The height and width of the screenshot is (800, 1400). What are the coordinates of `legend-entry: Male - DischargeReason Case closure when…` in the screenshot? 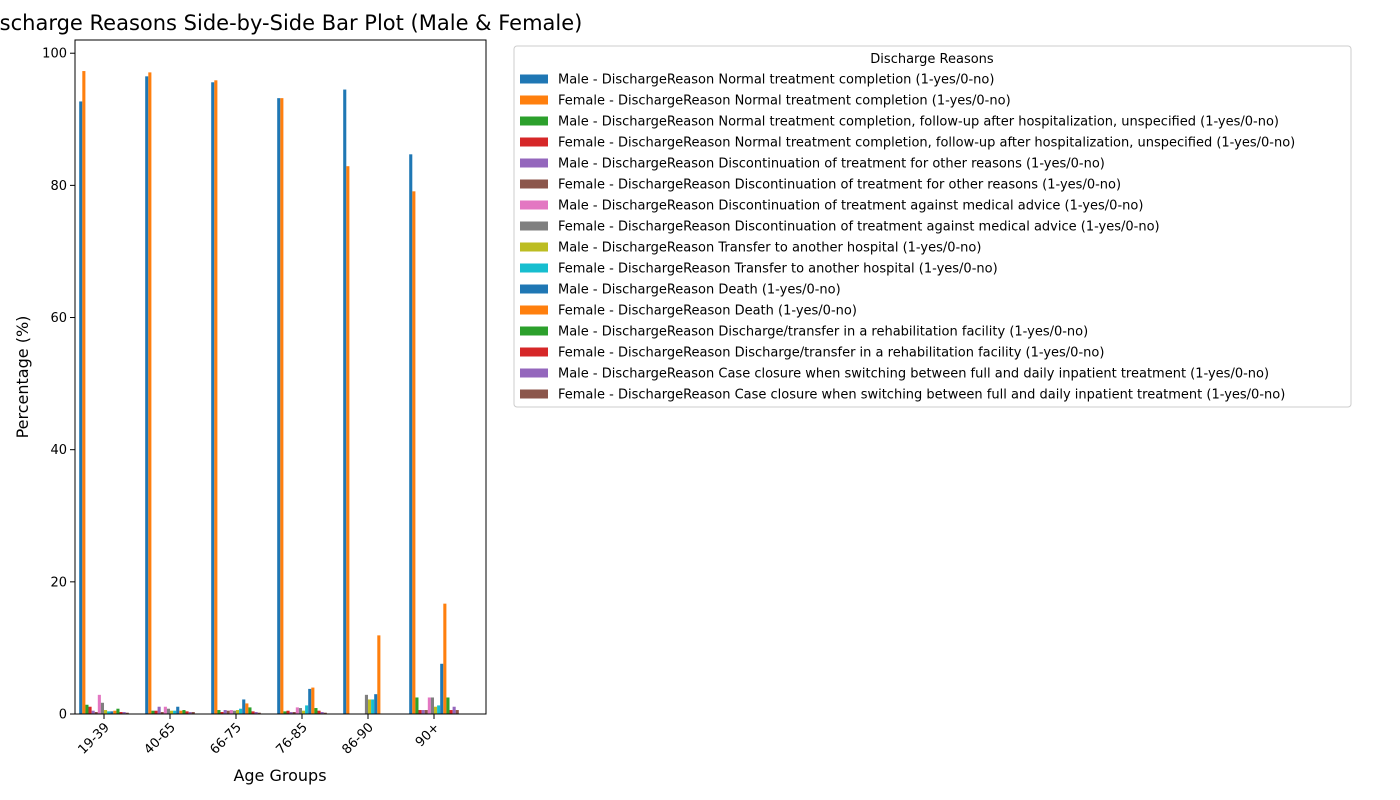 It's located at (913, 374).